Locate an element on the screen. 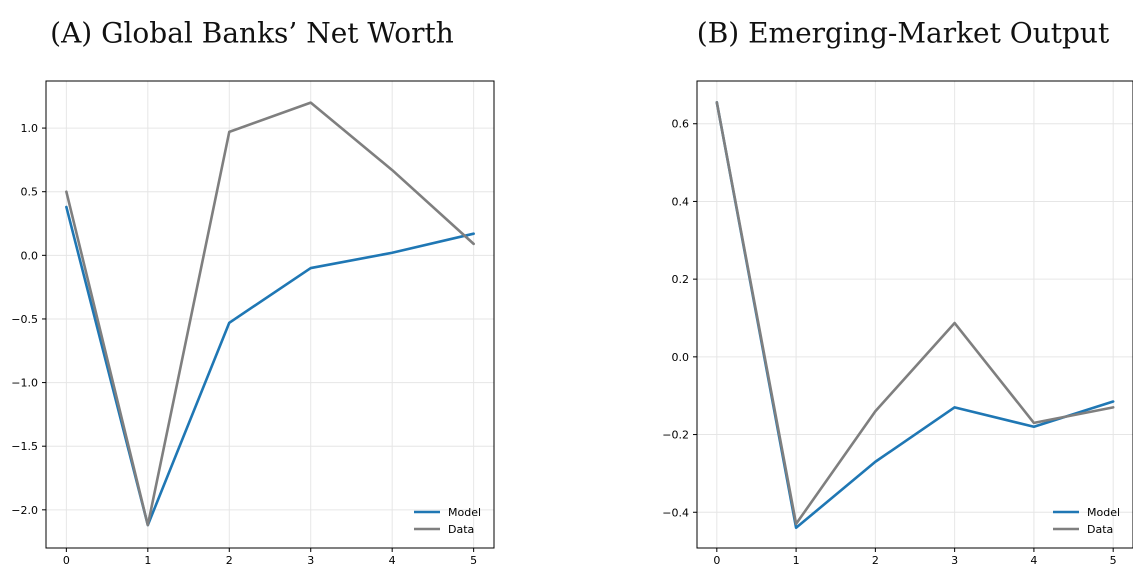 The height and width of the screenshot is (565, 1133). y-tick-label: −0.2 is located at coordinates (675, 435).